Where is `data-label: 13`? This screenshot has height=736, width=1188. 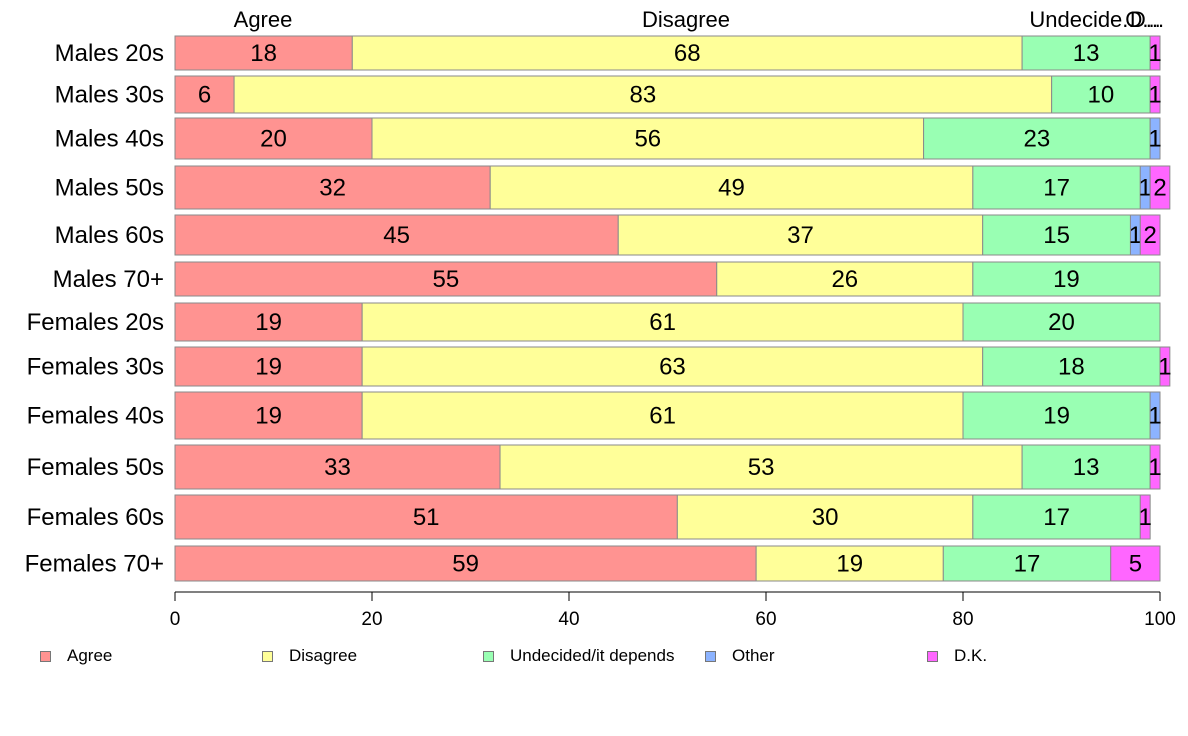
data-label: 13 is located at coordinates (1086, 53).